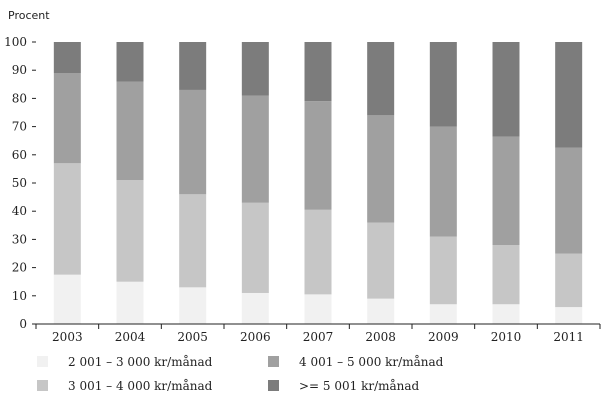  Describe the element at coordinates (140, 361) in the screenshot. I see `legend-label: 2 001 – 3 000 kr/månad` at that location.